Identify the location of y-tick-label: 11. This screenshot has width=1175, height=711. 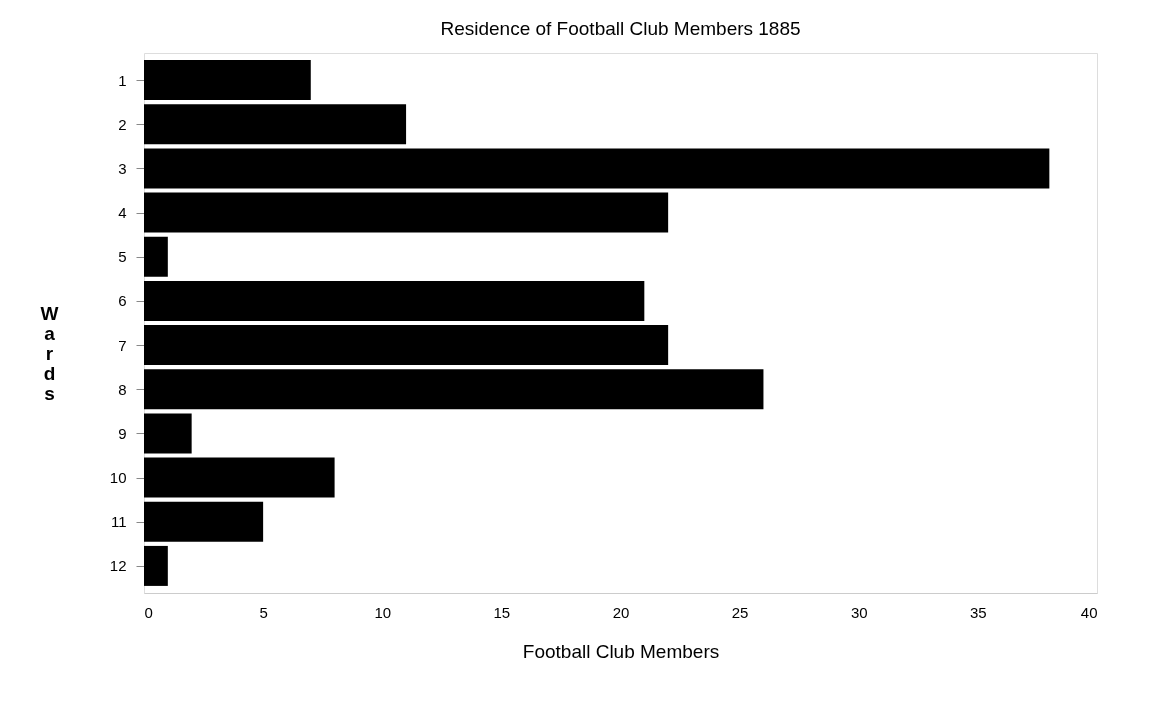
(118, 522).